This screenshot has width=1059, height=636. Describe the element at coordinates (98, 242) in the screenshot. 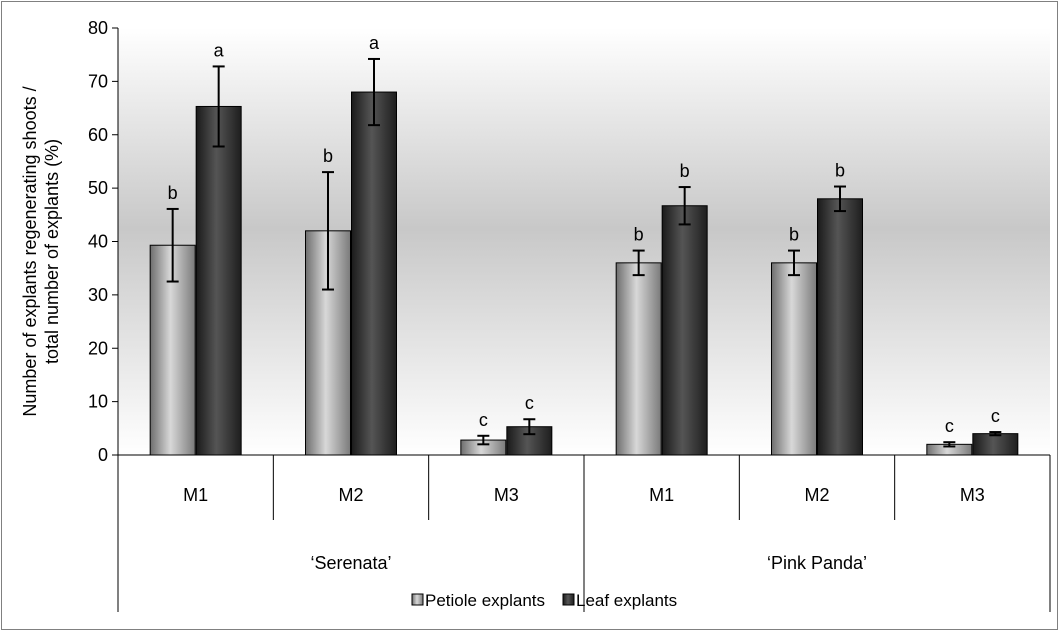

I see `y-tick-label: 40` at that location.